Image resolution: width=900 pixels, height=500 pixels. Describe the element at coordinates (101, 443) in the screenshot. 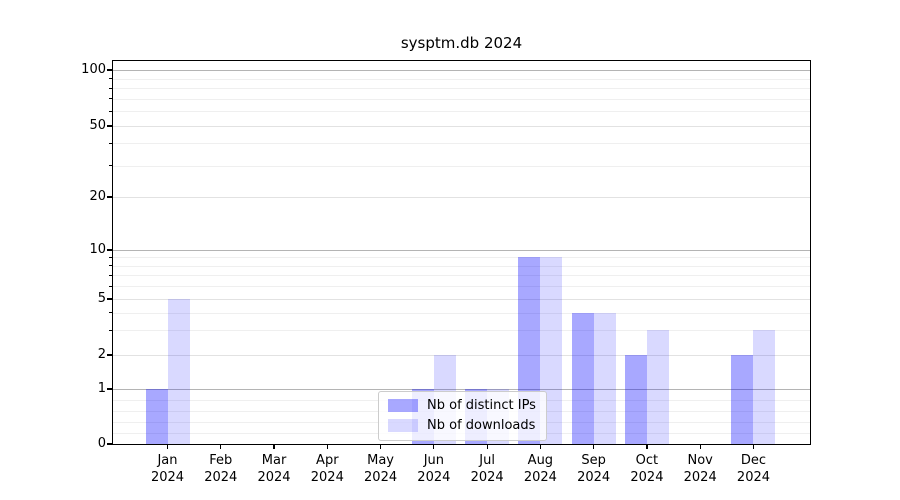

I see `y-tick-label: 0` at that location.